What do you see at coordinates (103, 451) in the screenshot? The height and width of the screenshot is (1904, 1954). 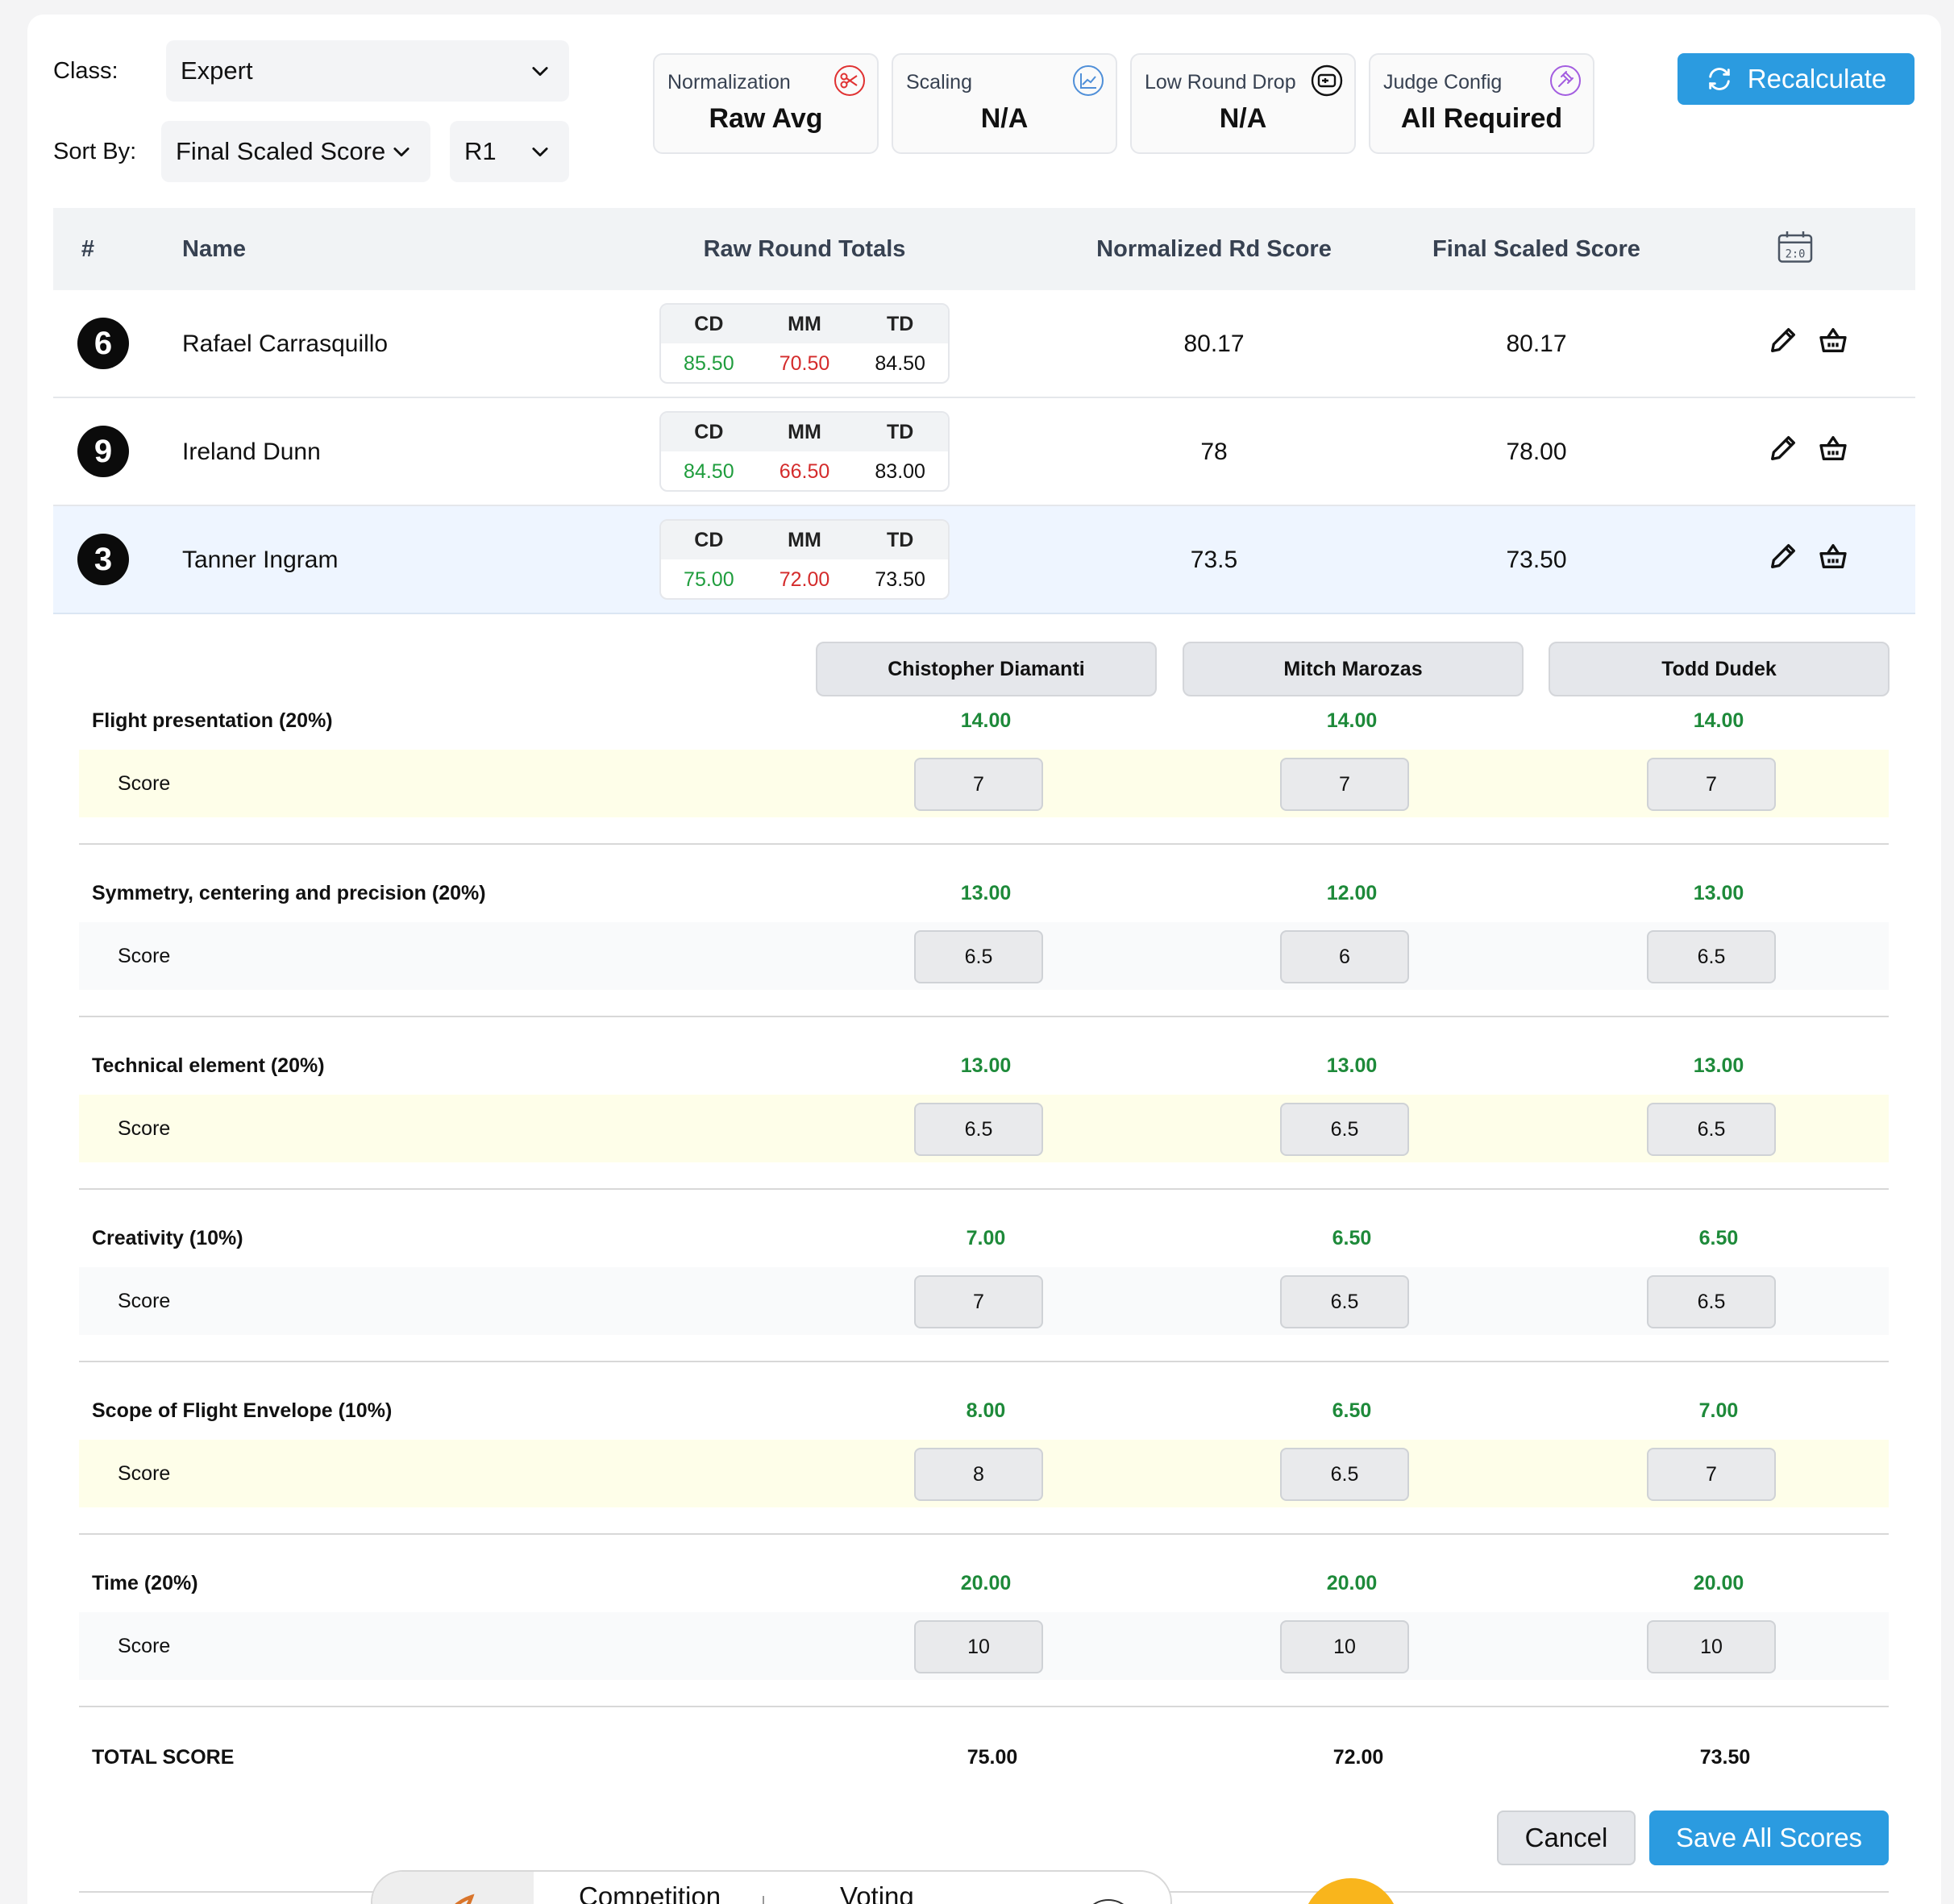 I see `rank-badge: 9` at bounding box center [103, 451].